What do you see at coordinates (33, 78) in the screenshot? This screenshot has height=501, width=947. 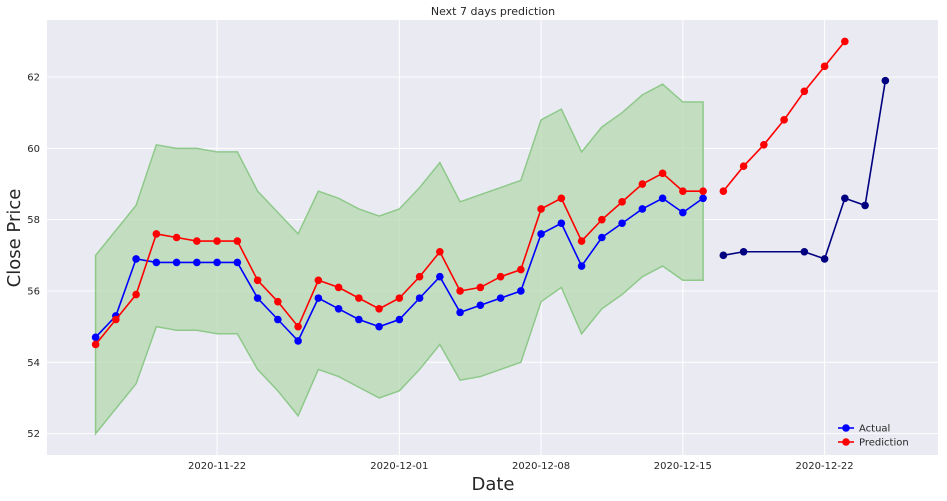 I see `y-tick-label: 62` at bounding box center [33, 78].